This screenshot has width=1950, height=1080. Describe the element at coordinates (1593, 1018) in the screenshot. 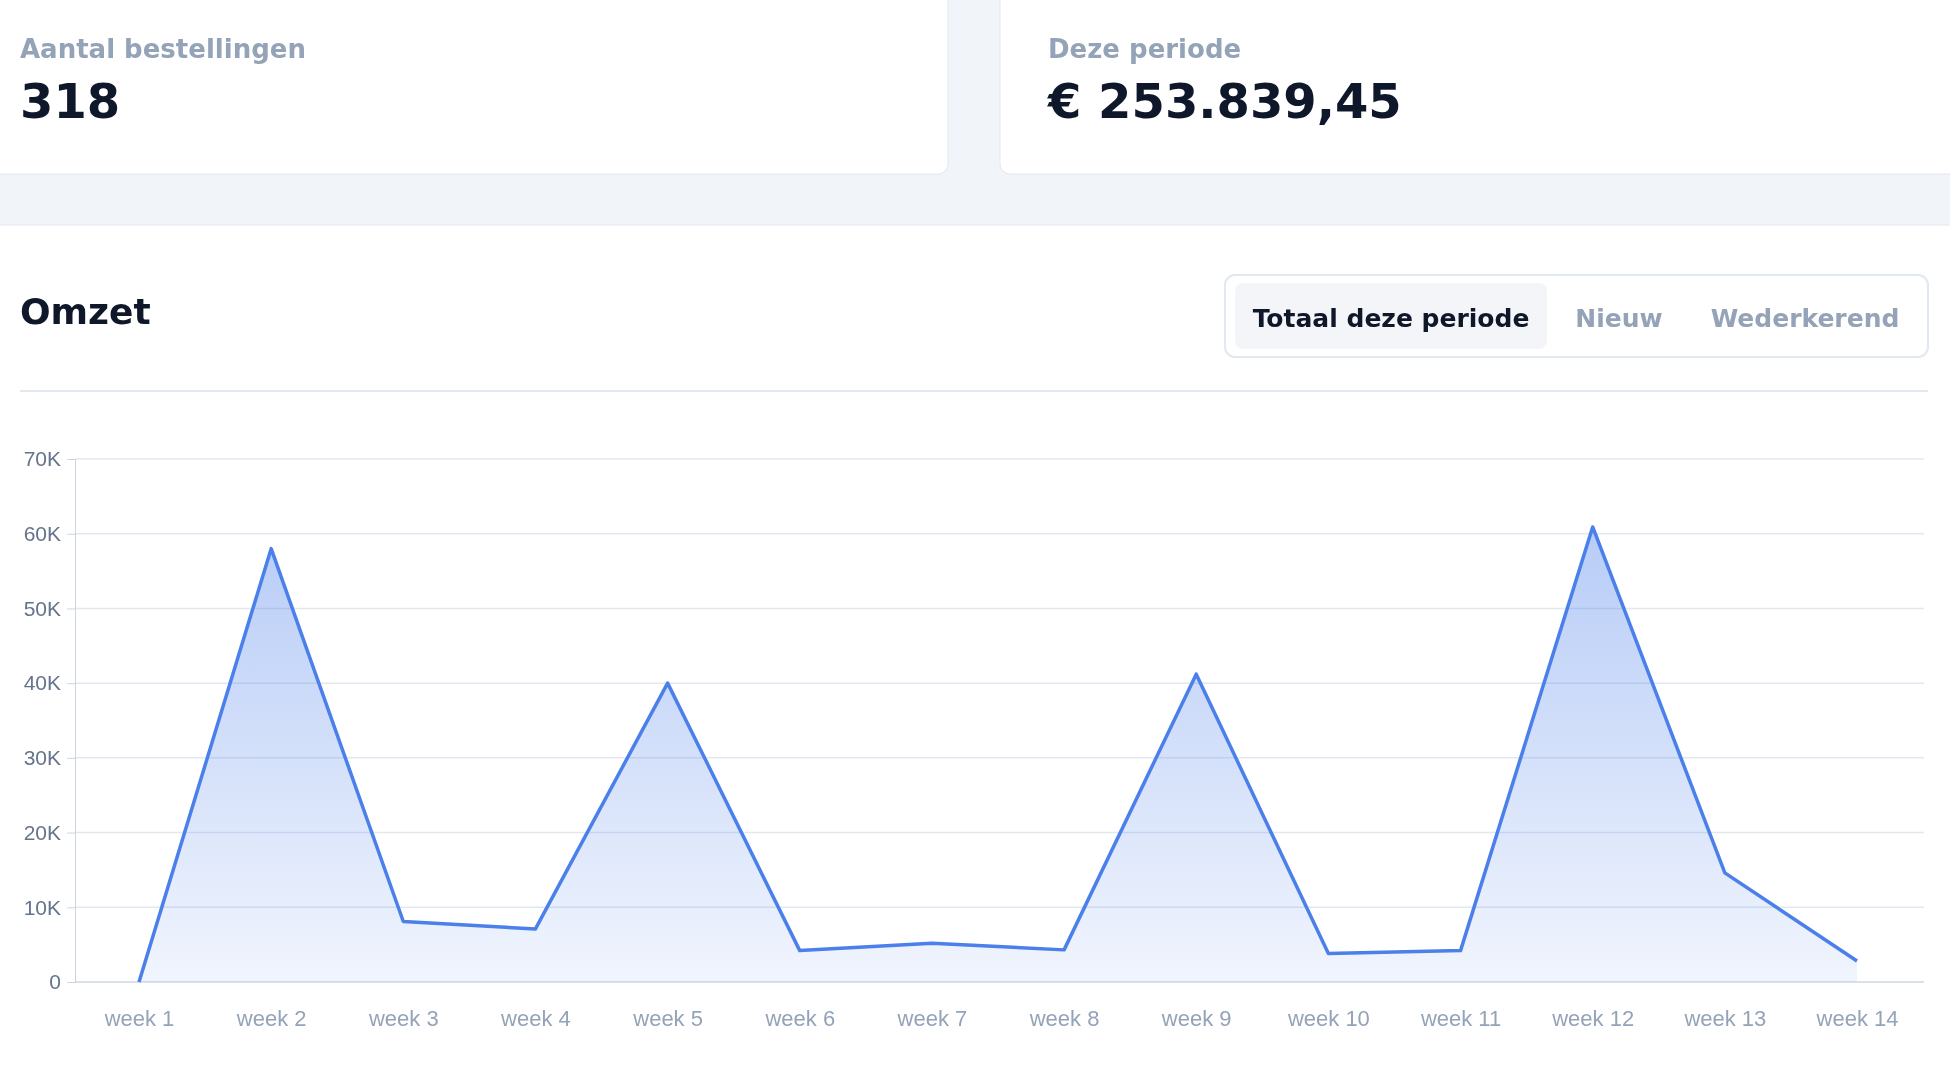

I see `x-tick-label: week 12` at that location.